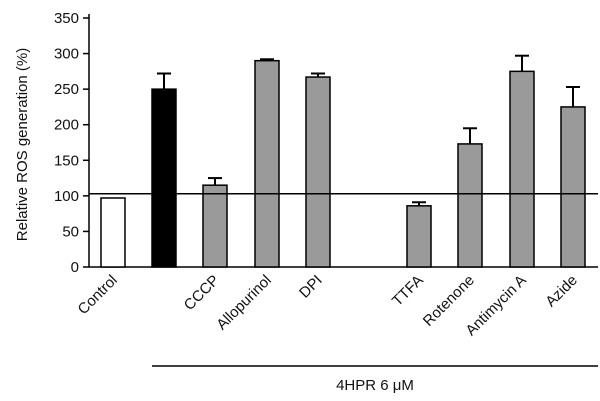 Image resolution: width=600 pixels, height=401 pixels. I want to click on category-label: Allopurinol, so click(244, 303).